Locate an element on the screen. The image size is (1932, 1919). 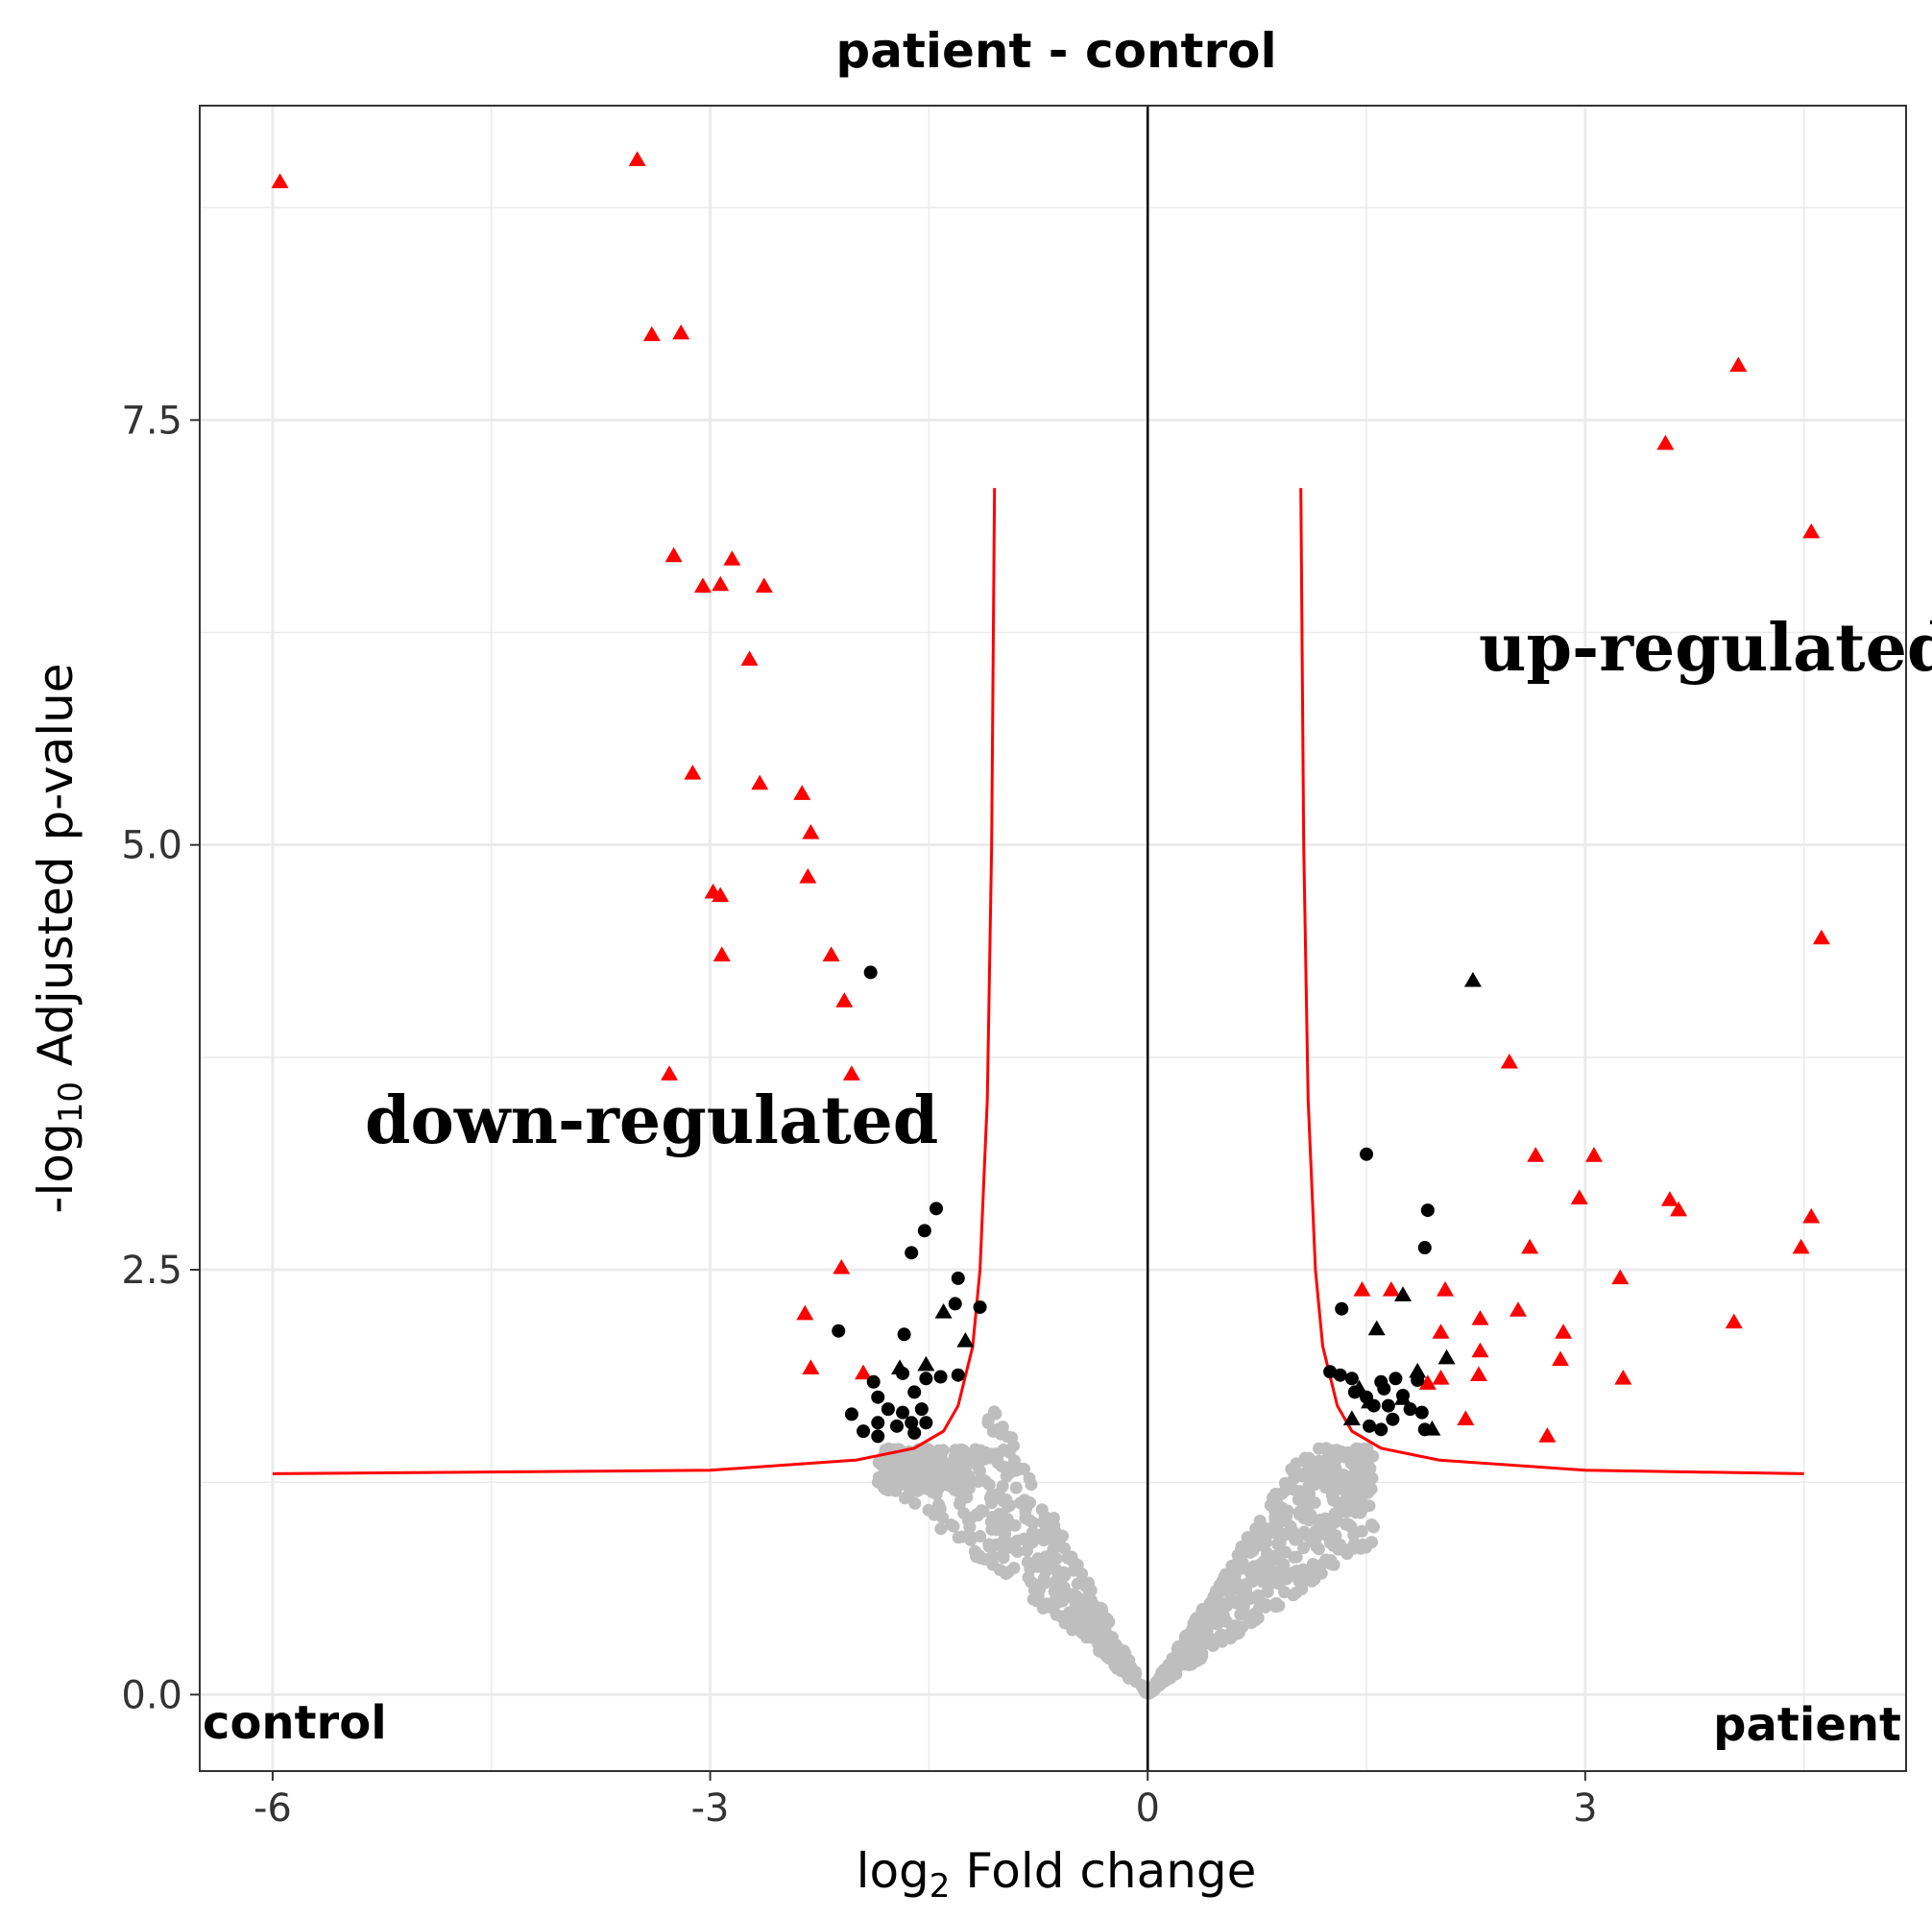
nonsignificant-points is located at coordinates (1126, 1553).